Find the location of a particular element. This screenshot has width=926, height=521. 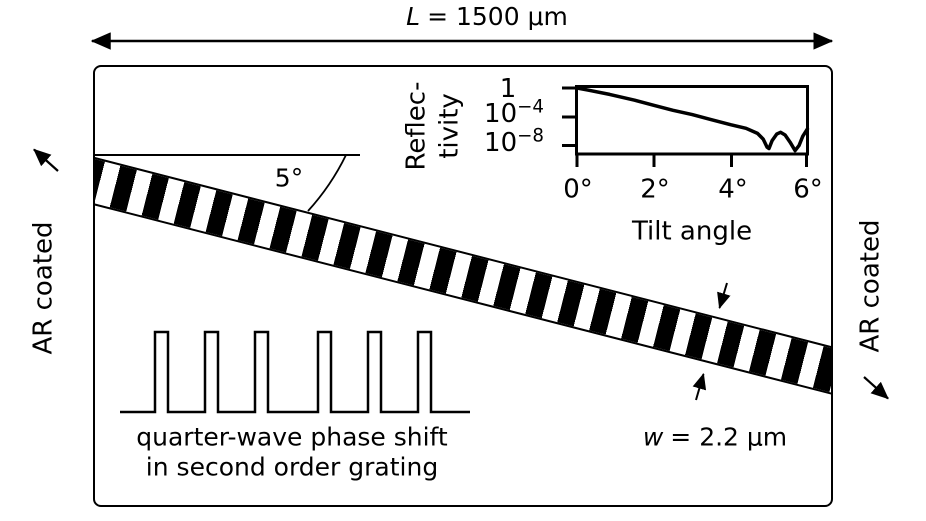

inset-xtick-6: 6° is located at coordinates (808, 189).